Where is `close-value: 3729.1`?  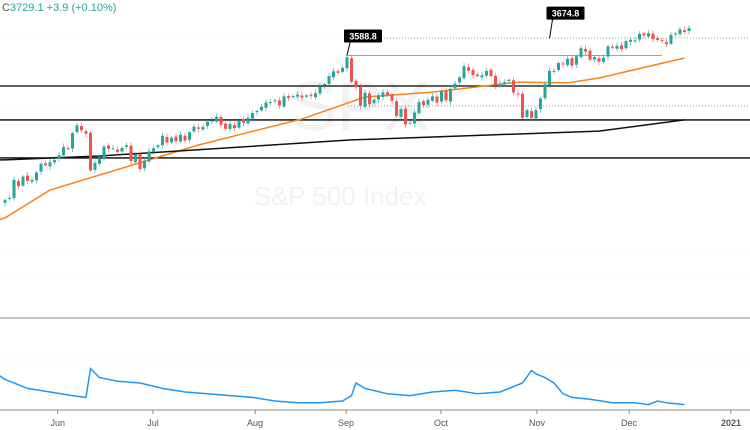 close-value: 3729.1 is located at coordinates (26, 8).